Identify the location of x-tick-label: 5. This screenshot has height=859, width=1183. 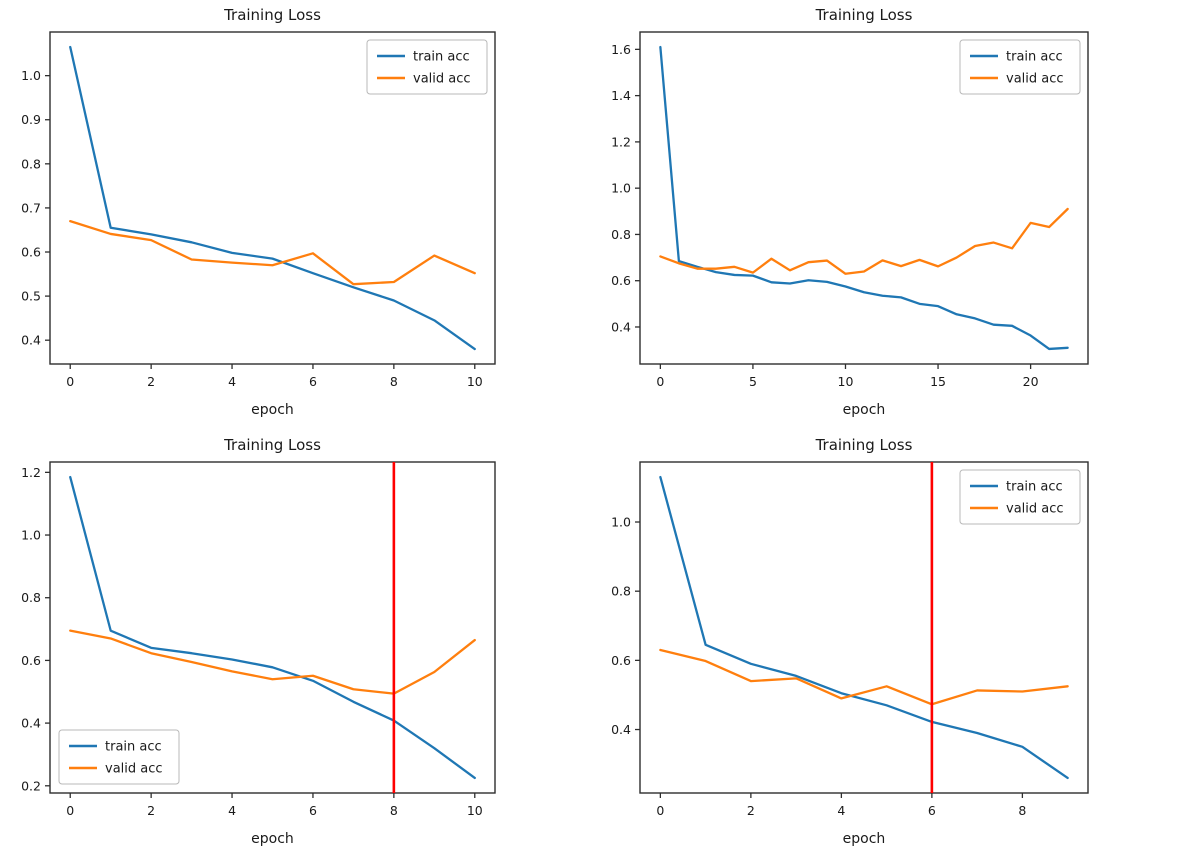
(753, 381).